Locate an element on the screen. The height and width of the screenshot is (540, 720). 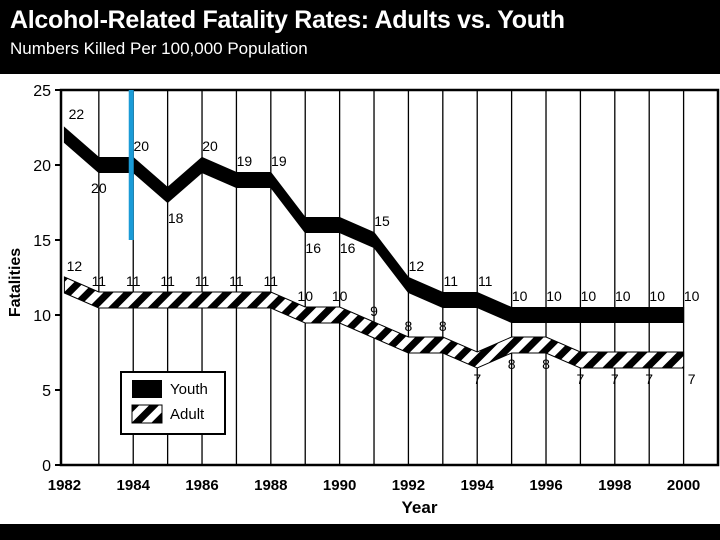
youth-label-1998: 10 is located at coordinates (623, 296).